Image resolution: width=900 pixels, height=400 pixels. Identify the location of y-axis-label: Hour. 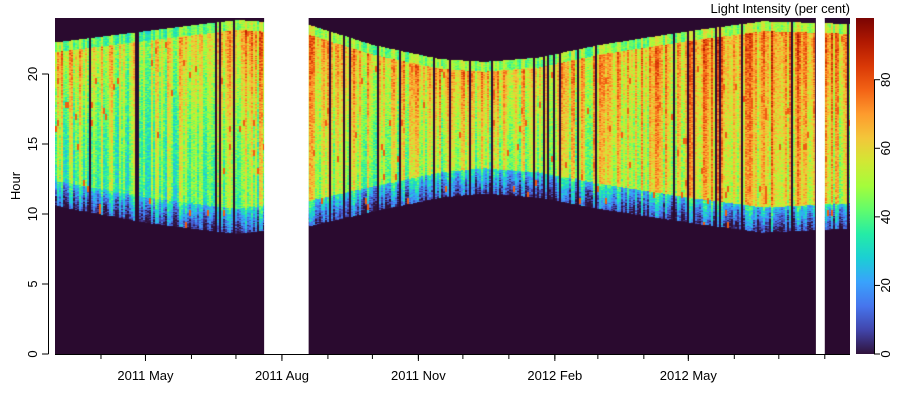
(15, 185).